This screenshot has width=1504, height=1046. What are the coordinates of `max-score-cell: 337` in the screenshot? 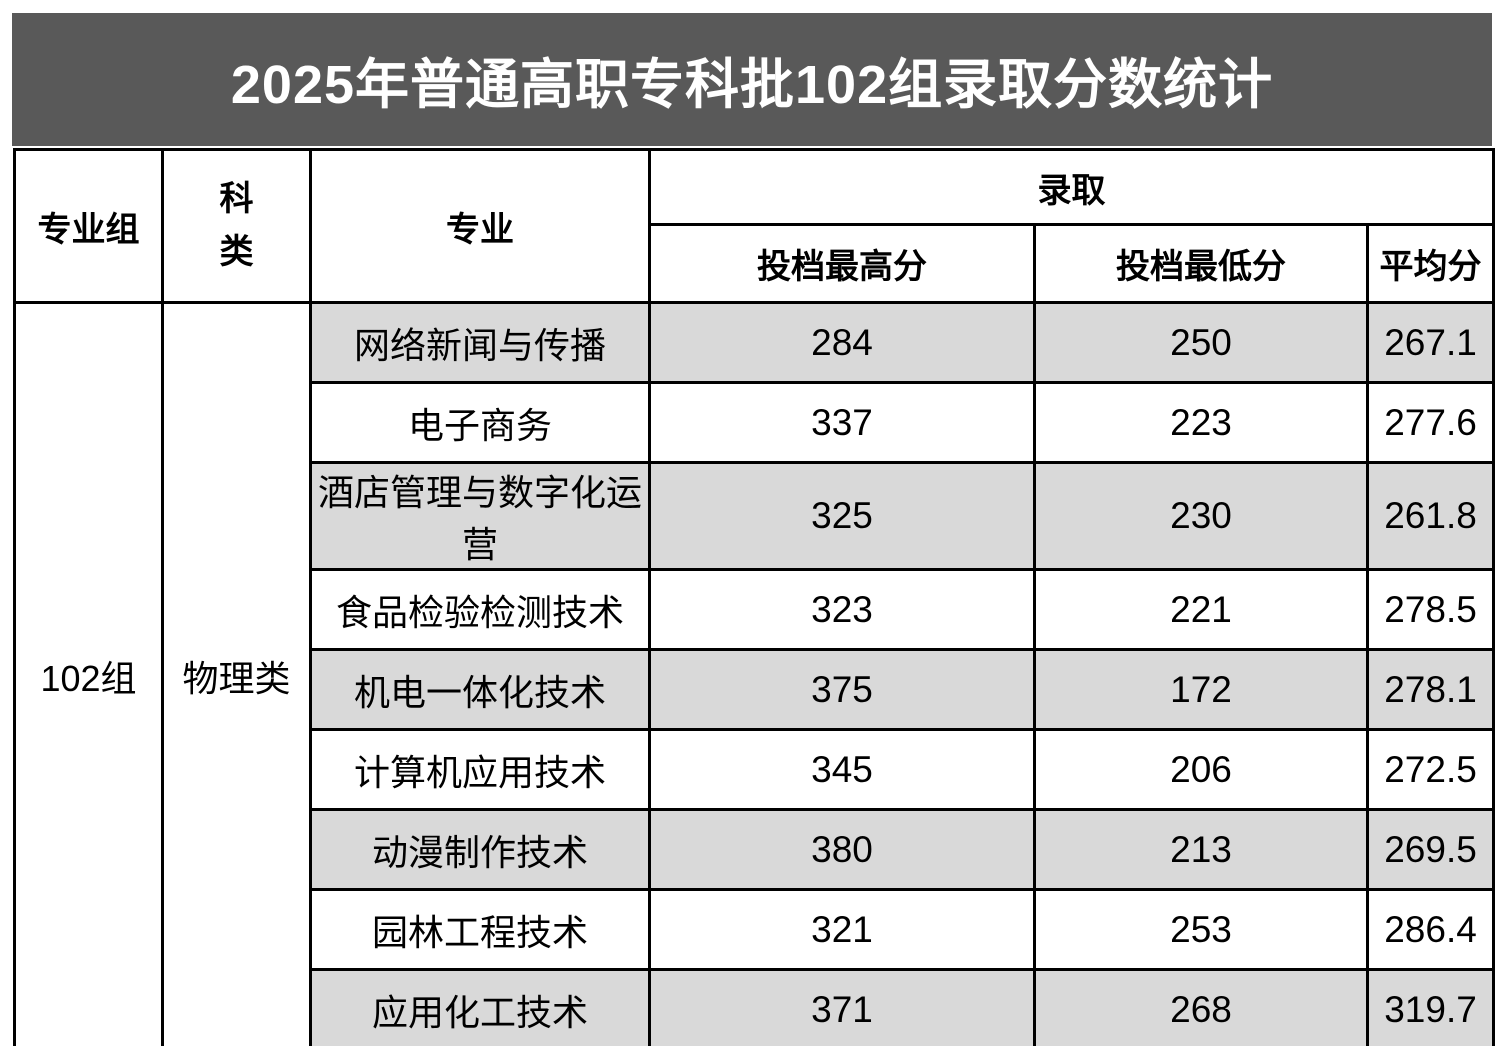 It's located at (842, 422).